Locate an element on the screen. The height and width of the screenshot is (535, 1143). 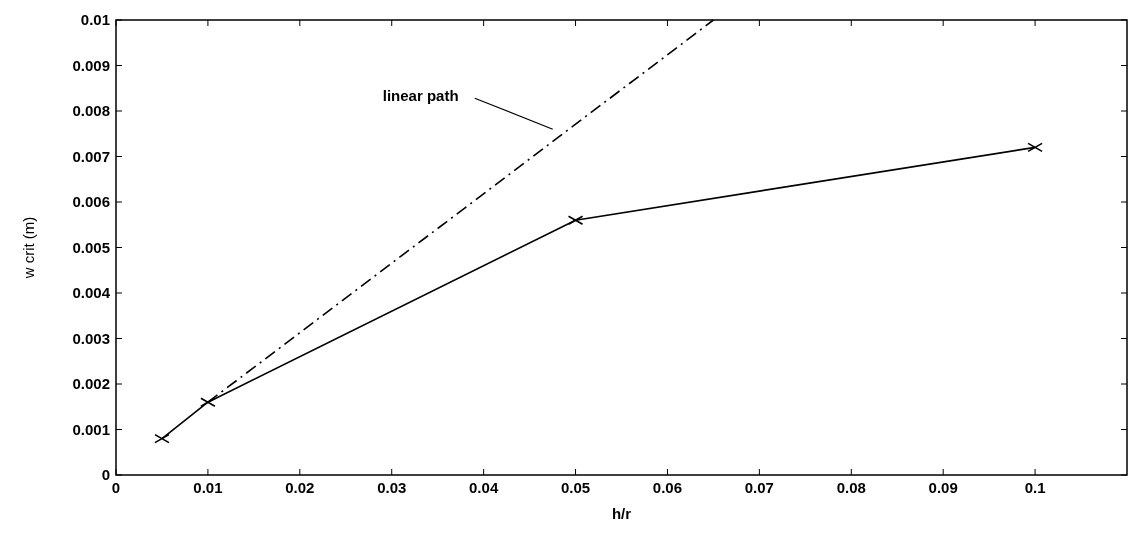
y-tick-label: 0.01 is located at coordinates (95, 19).